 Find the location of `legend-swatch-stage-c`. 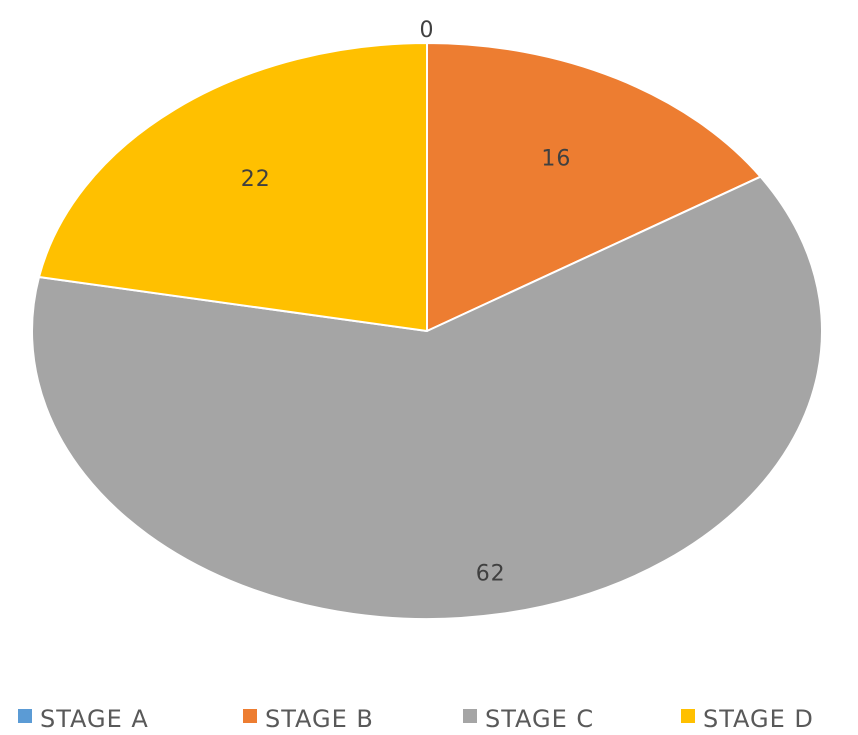

legend-swatch-stage-c is located at coordinates (470, 716).